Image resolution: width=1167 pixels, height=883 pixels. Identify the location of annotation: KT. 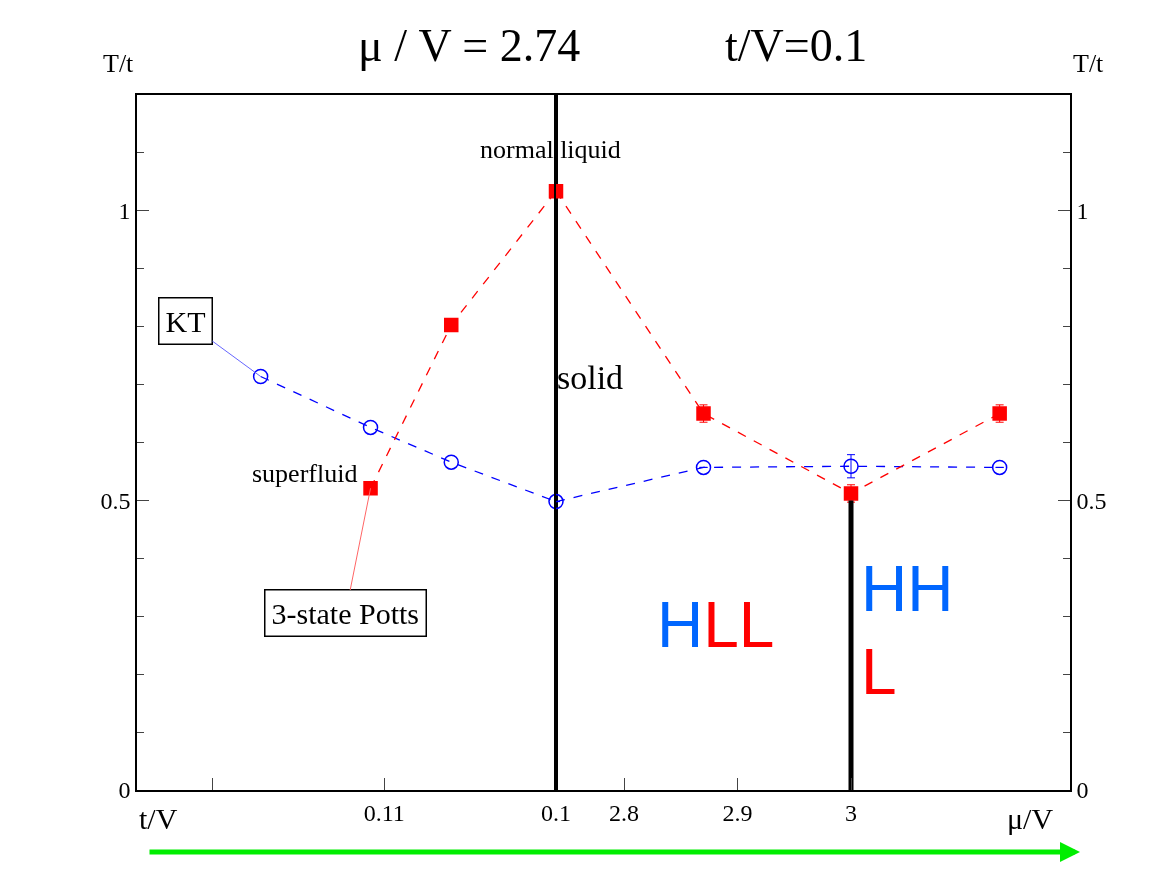
(185, 321).